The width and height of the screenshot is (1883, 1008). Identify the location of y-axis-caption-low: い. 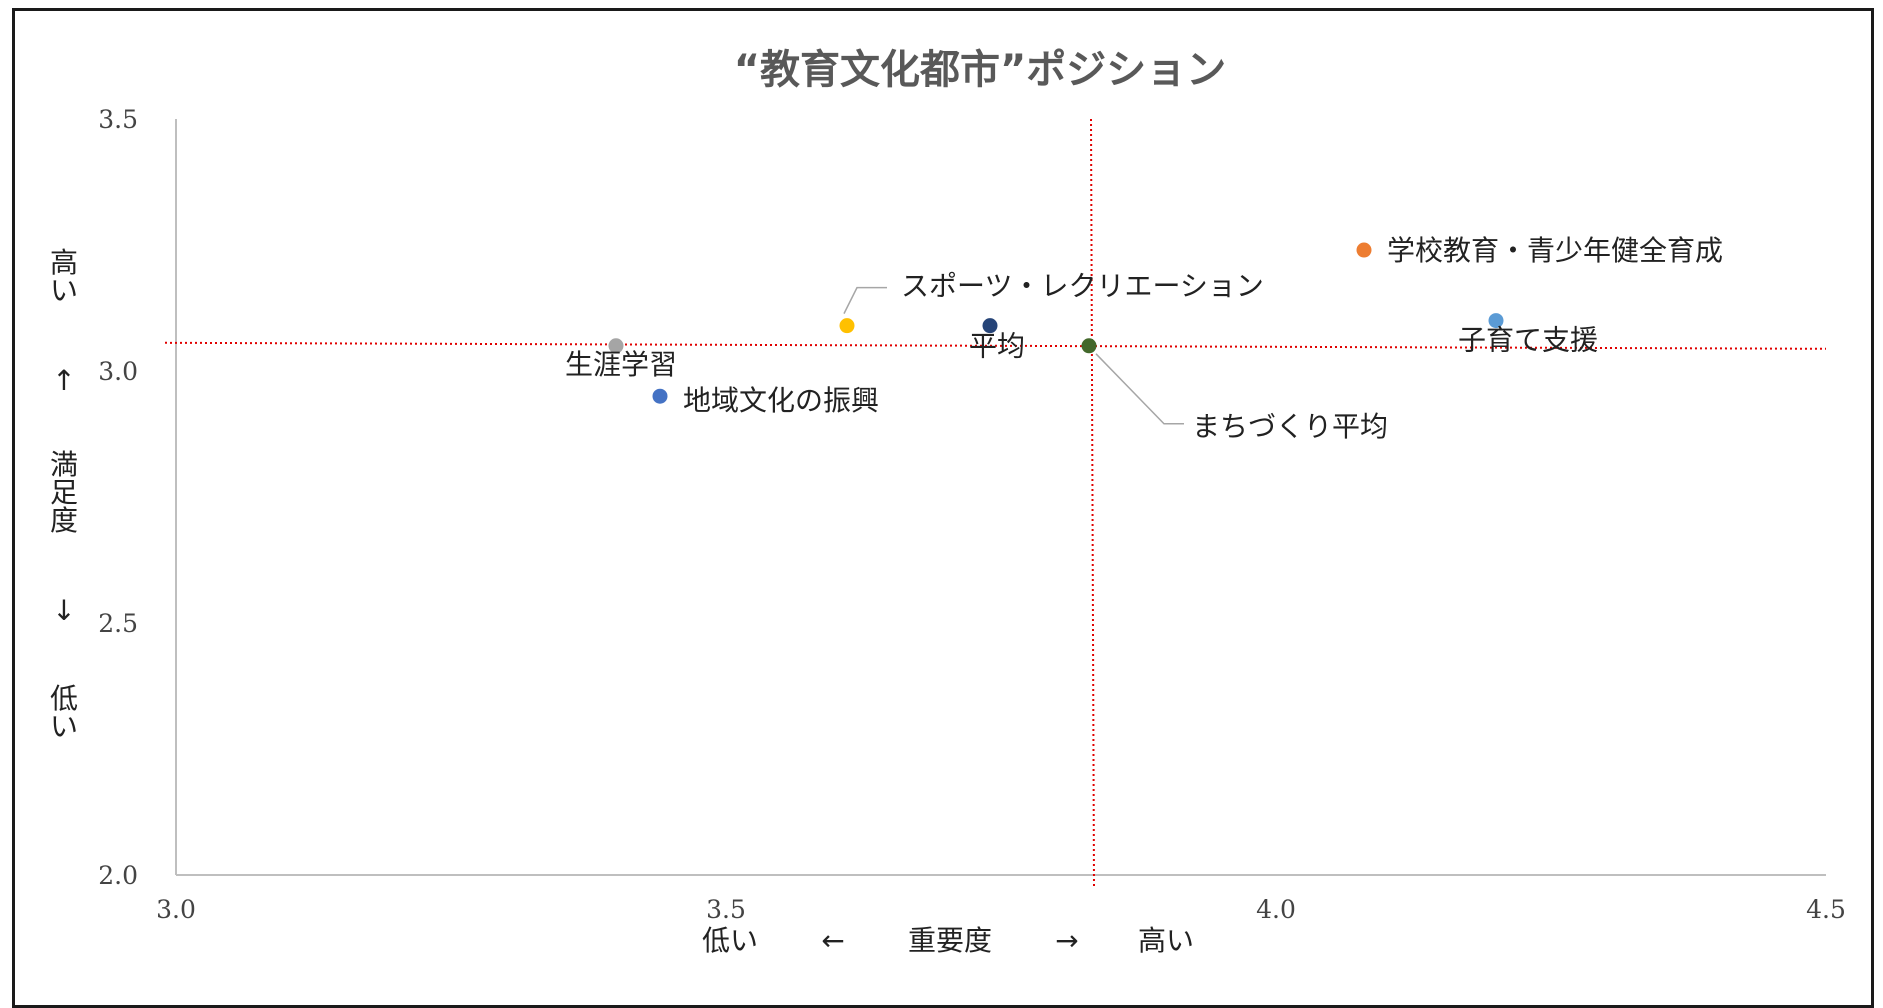
(64, 726).